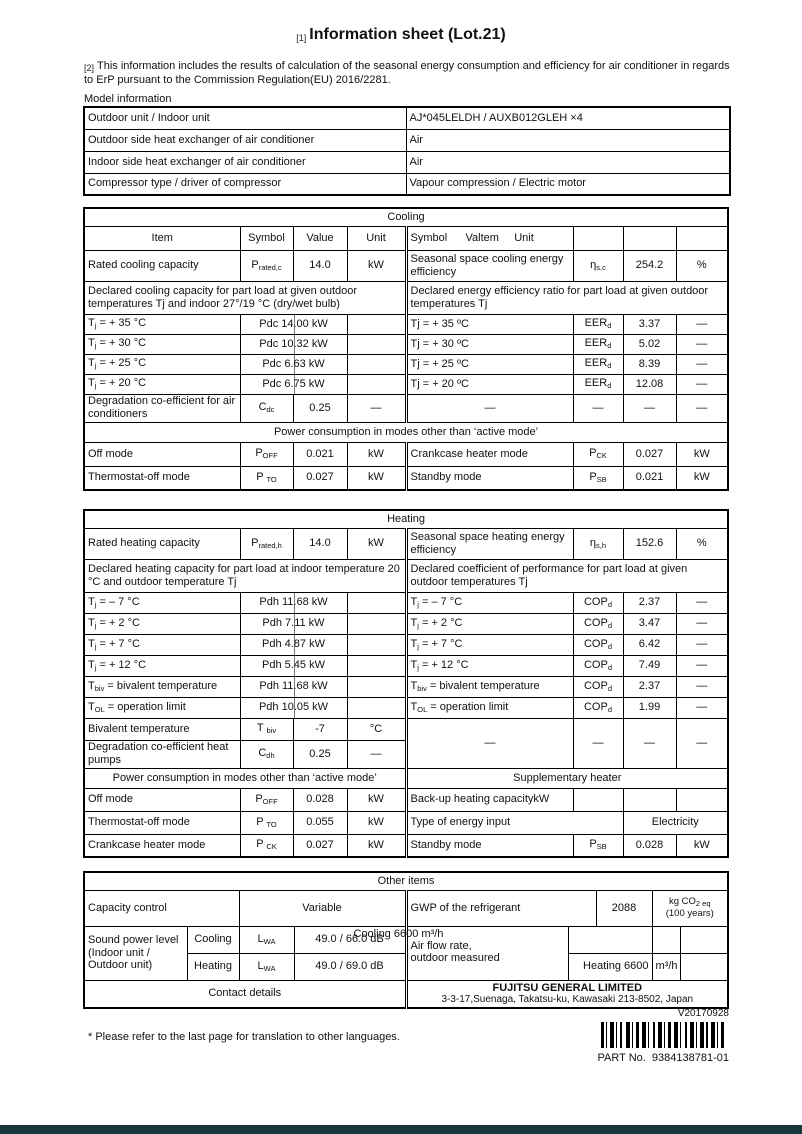 Image resolution: width=802 pixels, height=1134 pixels. What do you see at coordinates (162, 602) in the screenshot?
I see `row-label: Tj = – 7 °C` at bounding box center [162, 602].